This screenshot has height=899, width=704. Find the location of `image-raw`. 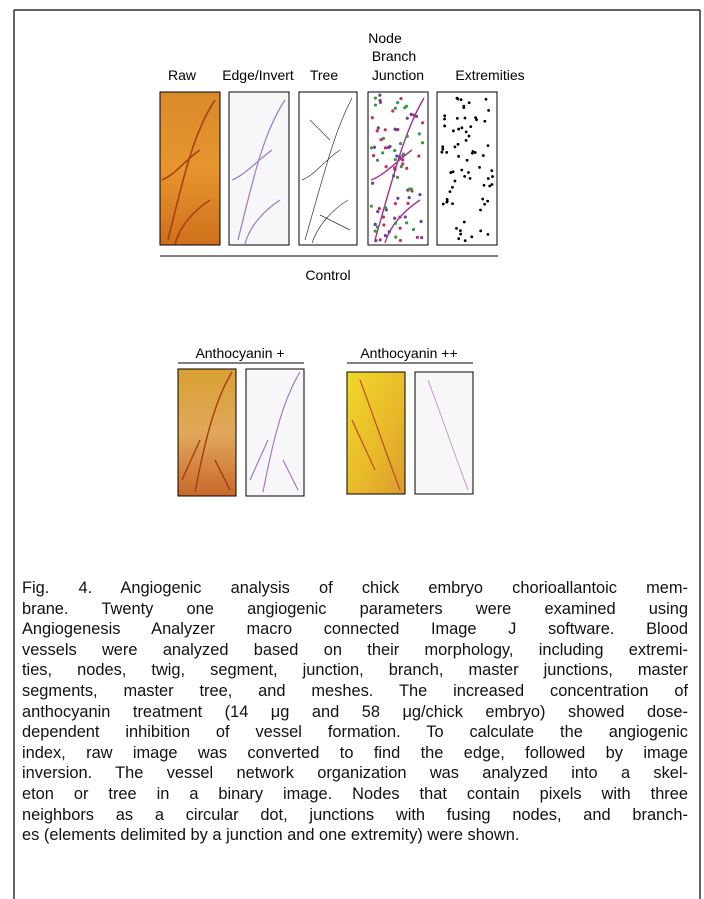

image-raw is located at coordinates (190, 168).